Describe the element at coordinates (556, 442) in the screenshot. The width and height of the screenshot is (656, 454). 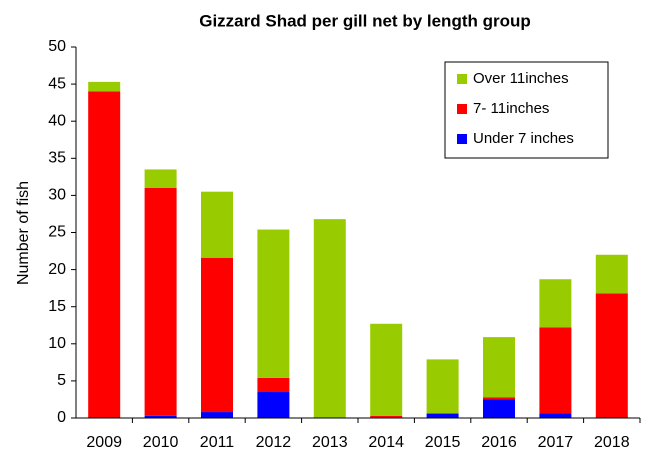
I see `x-tick-label: 2017` at that location.